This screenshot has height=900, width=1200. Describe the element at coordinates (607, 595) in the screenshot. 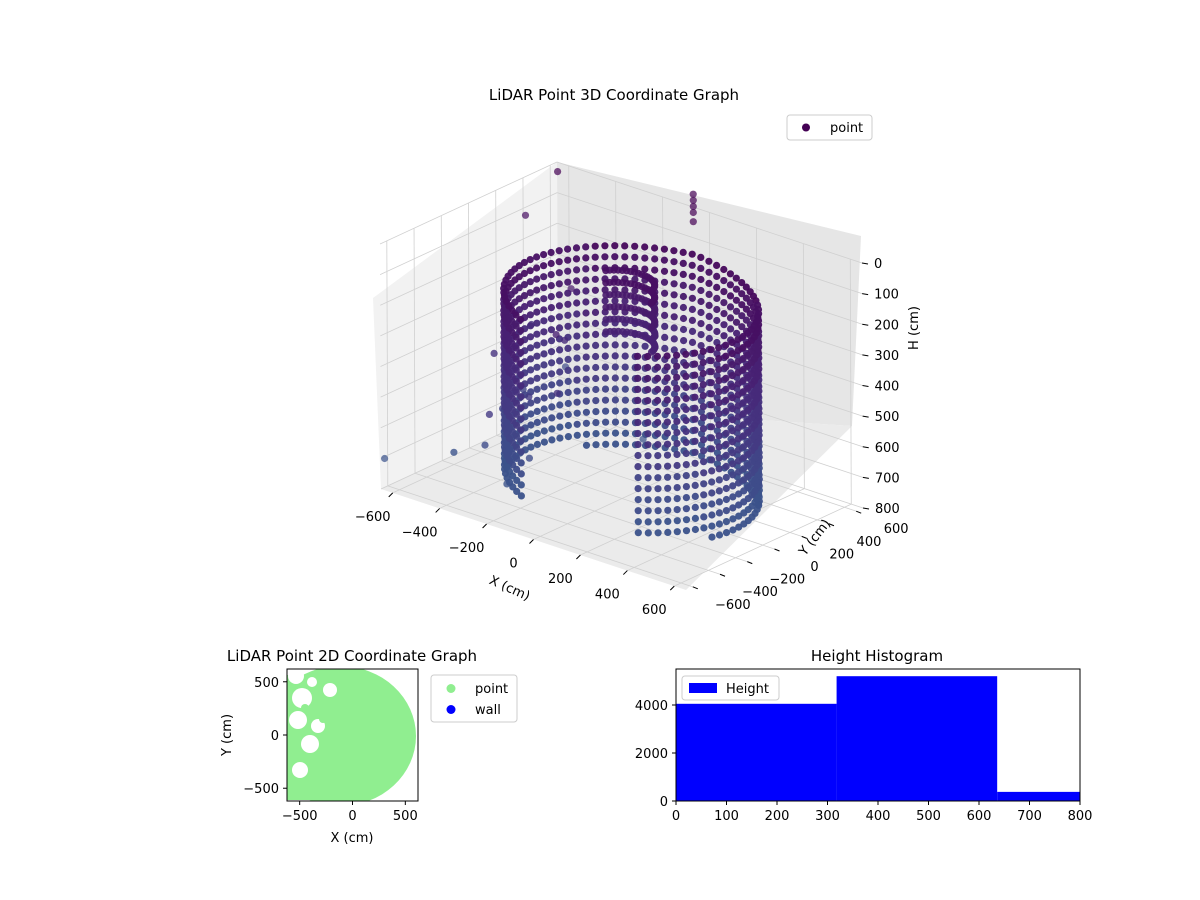

I see `chart3d-xtick-label: 400` at that location.